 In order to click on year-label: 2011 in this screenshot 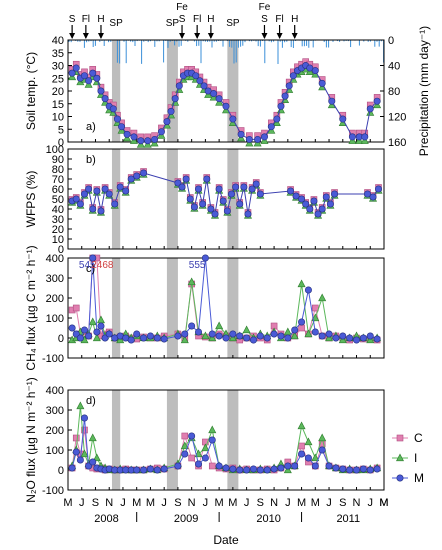, I will do `click(348, 519)`.